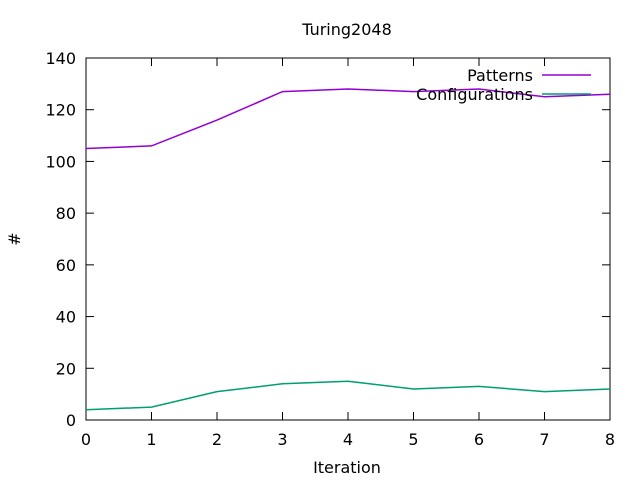  What do you see at coordinates (71, 420) in the screenshot?
I see `y-tick-label: 0` at bounding box center [71, 420].